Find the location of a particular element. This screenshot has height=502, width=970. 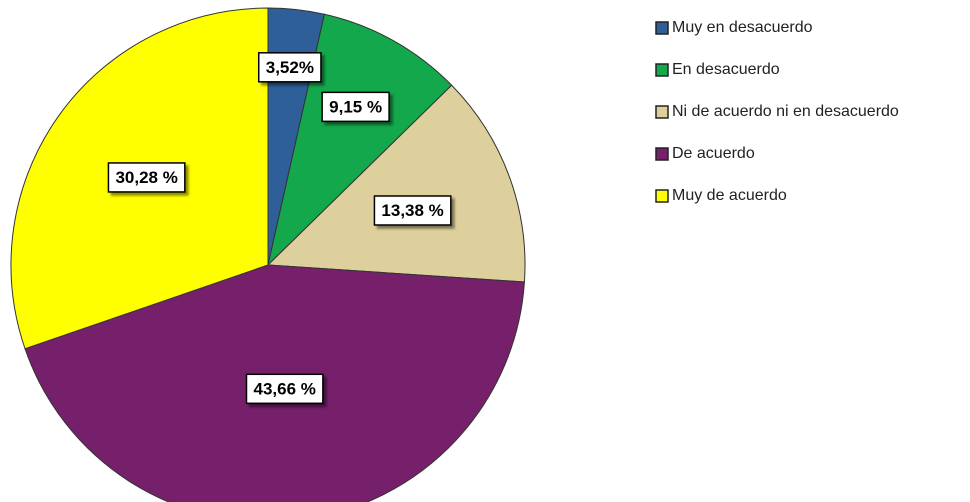

legend-label: De acuerdo is located at coordinates (713, 153).